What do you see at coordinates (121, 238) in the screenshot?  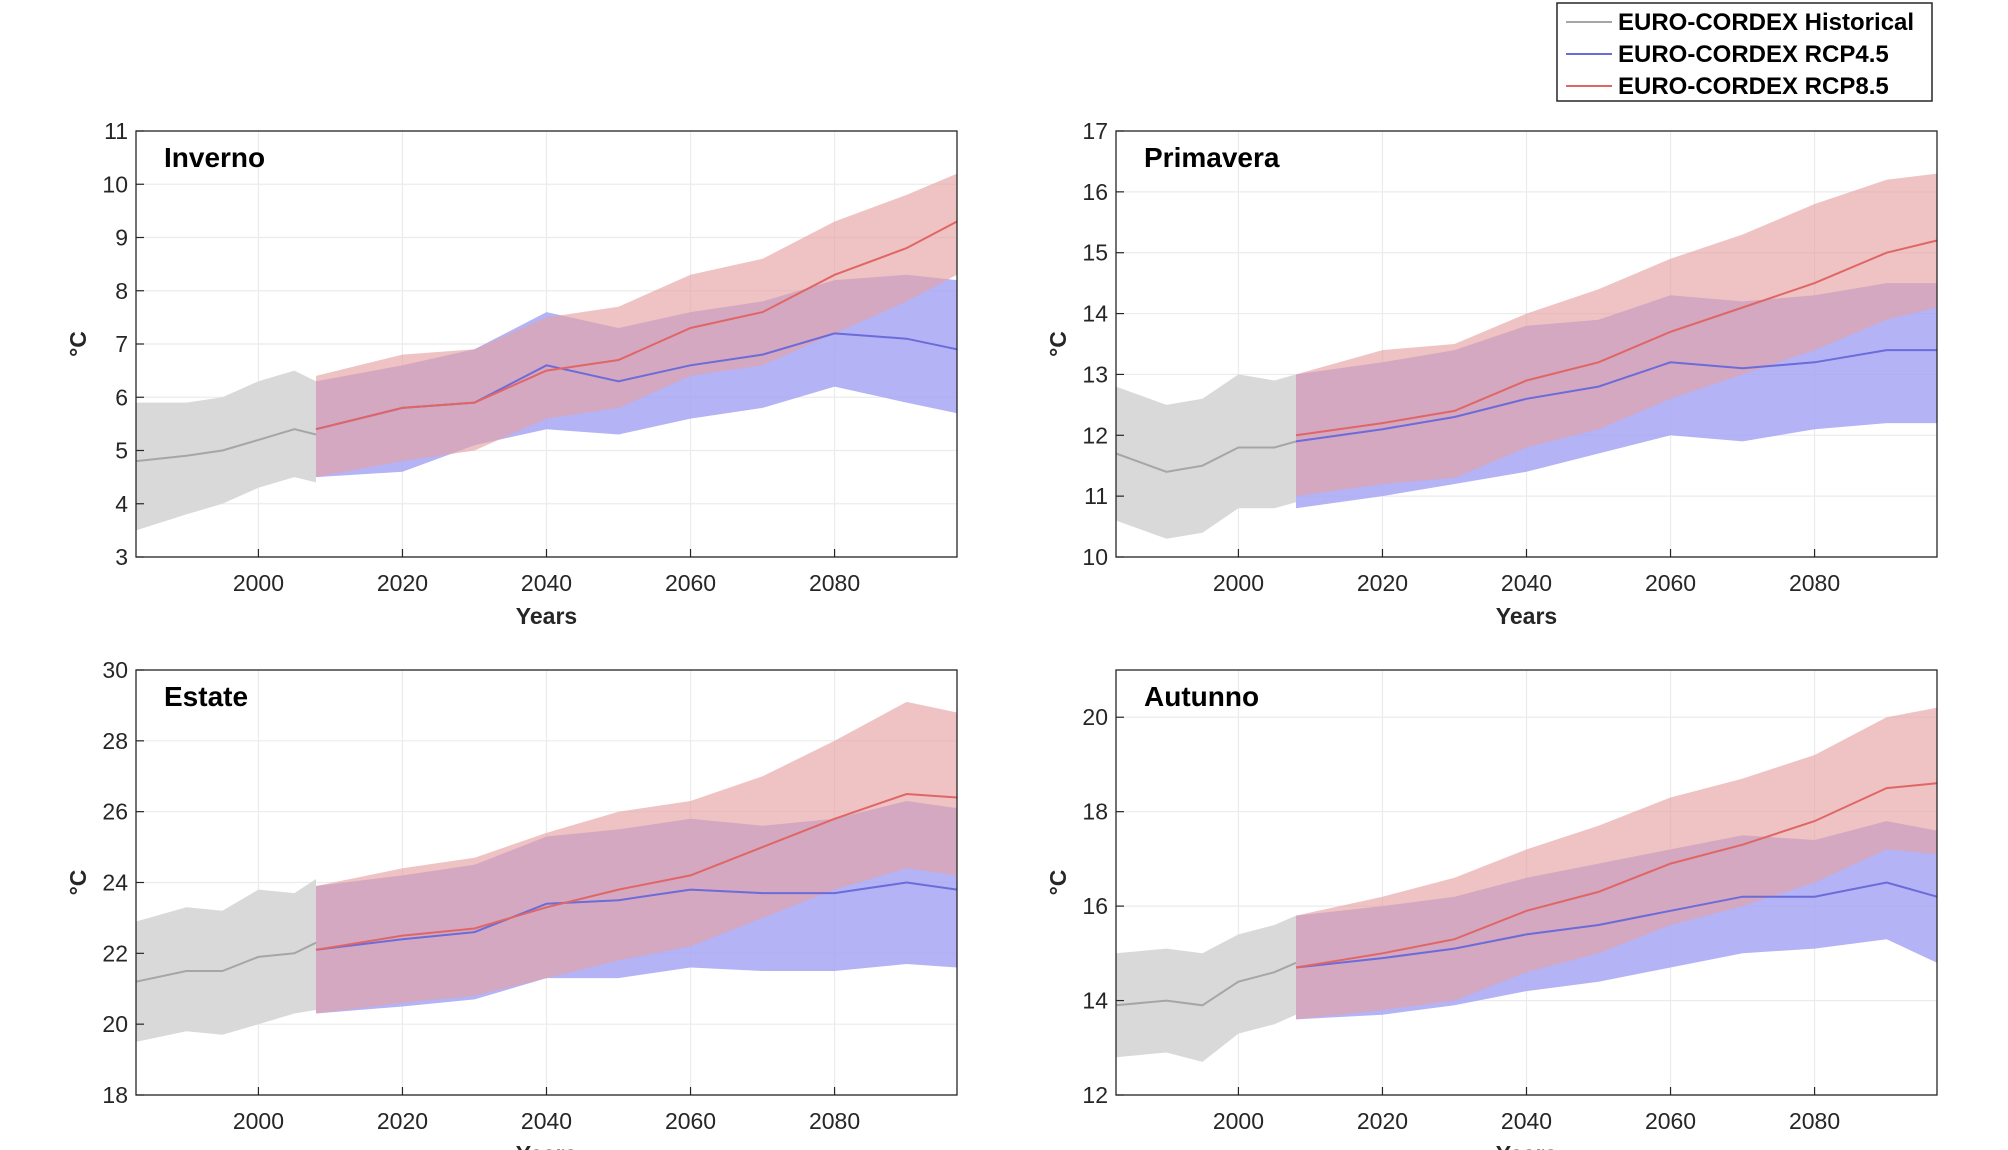 I see `y-tick-label: 9` at bounding box center [121, 238].